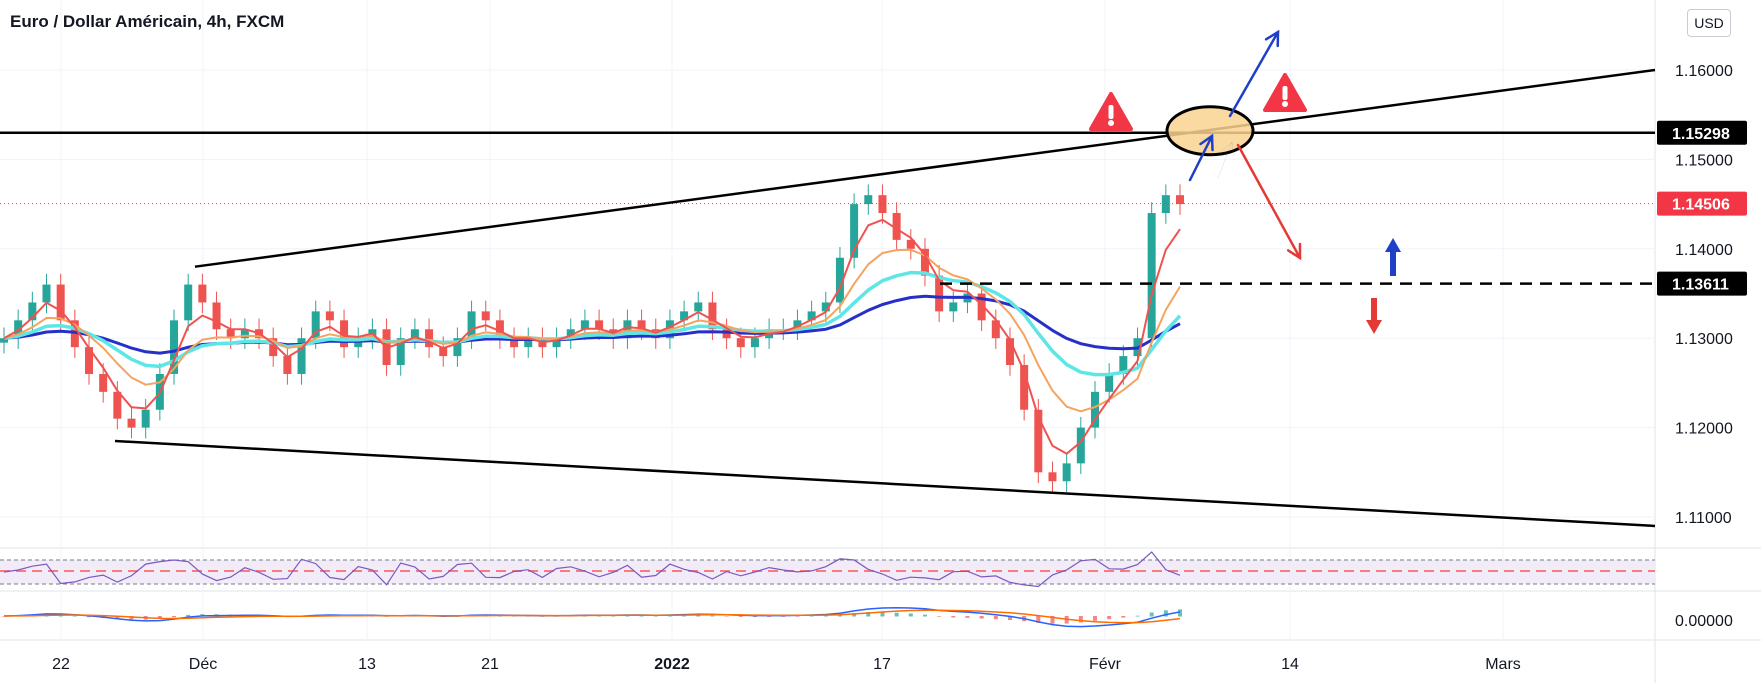 This screenshot has height=683, width=1761. I want to click on macd-signal-line, so click(592, 616).